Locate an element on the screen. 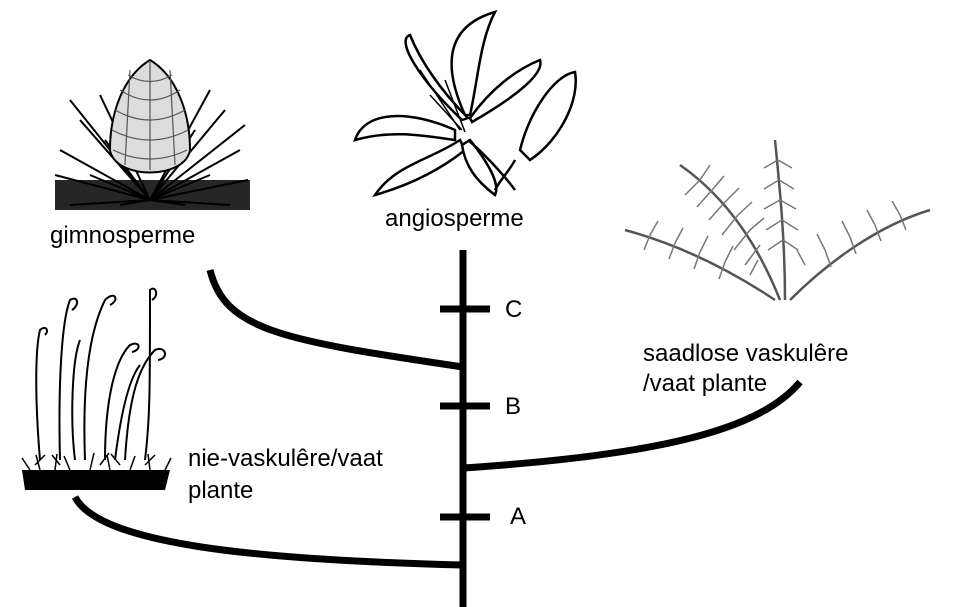 Image resolution: width=953 pixels, height=607 pixels. seedless-vascular-label-line1: saadlose vaskulêre is located at coordinates (746, 353).